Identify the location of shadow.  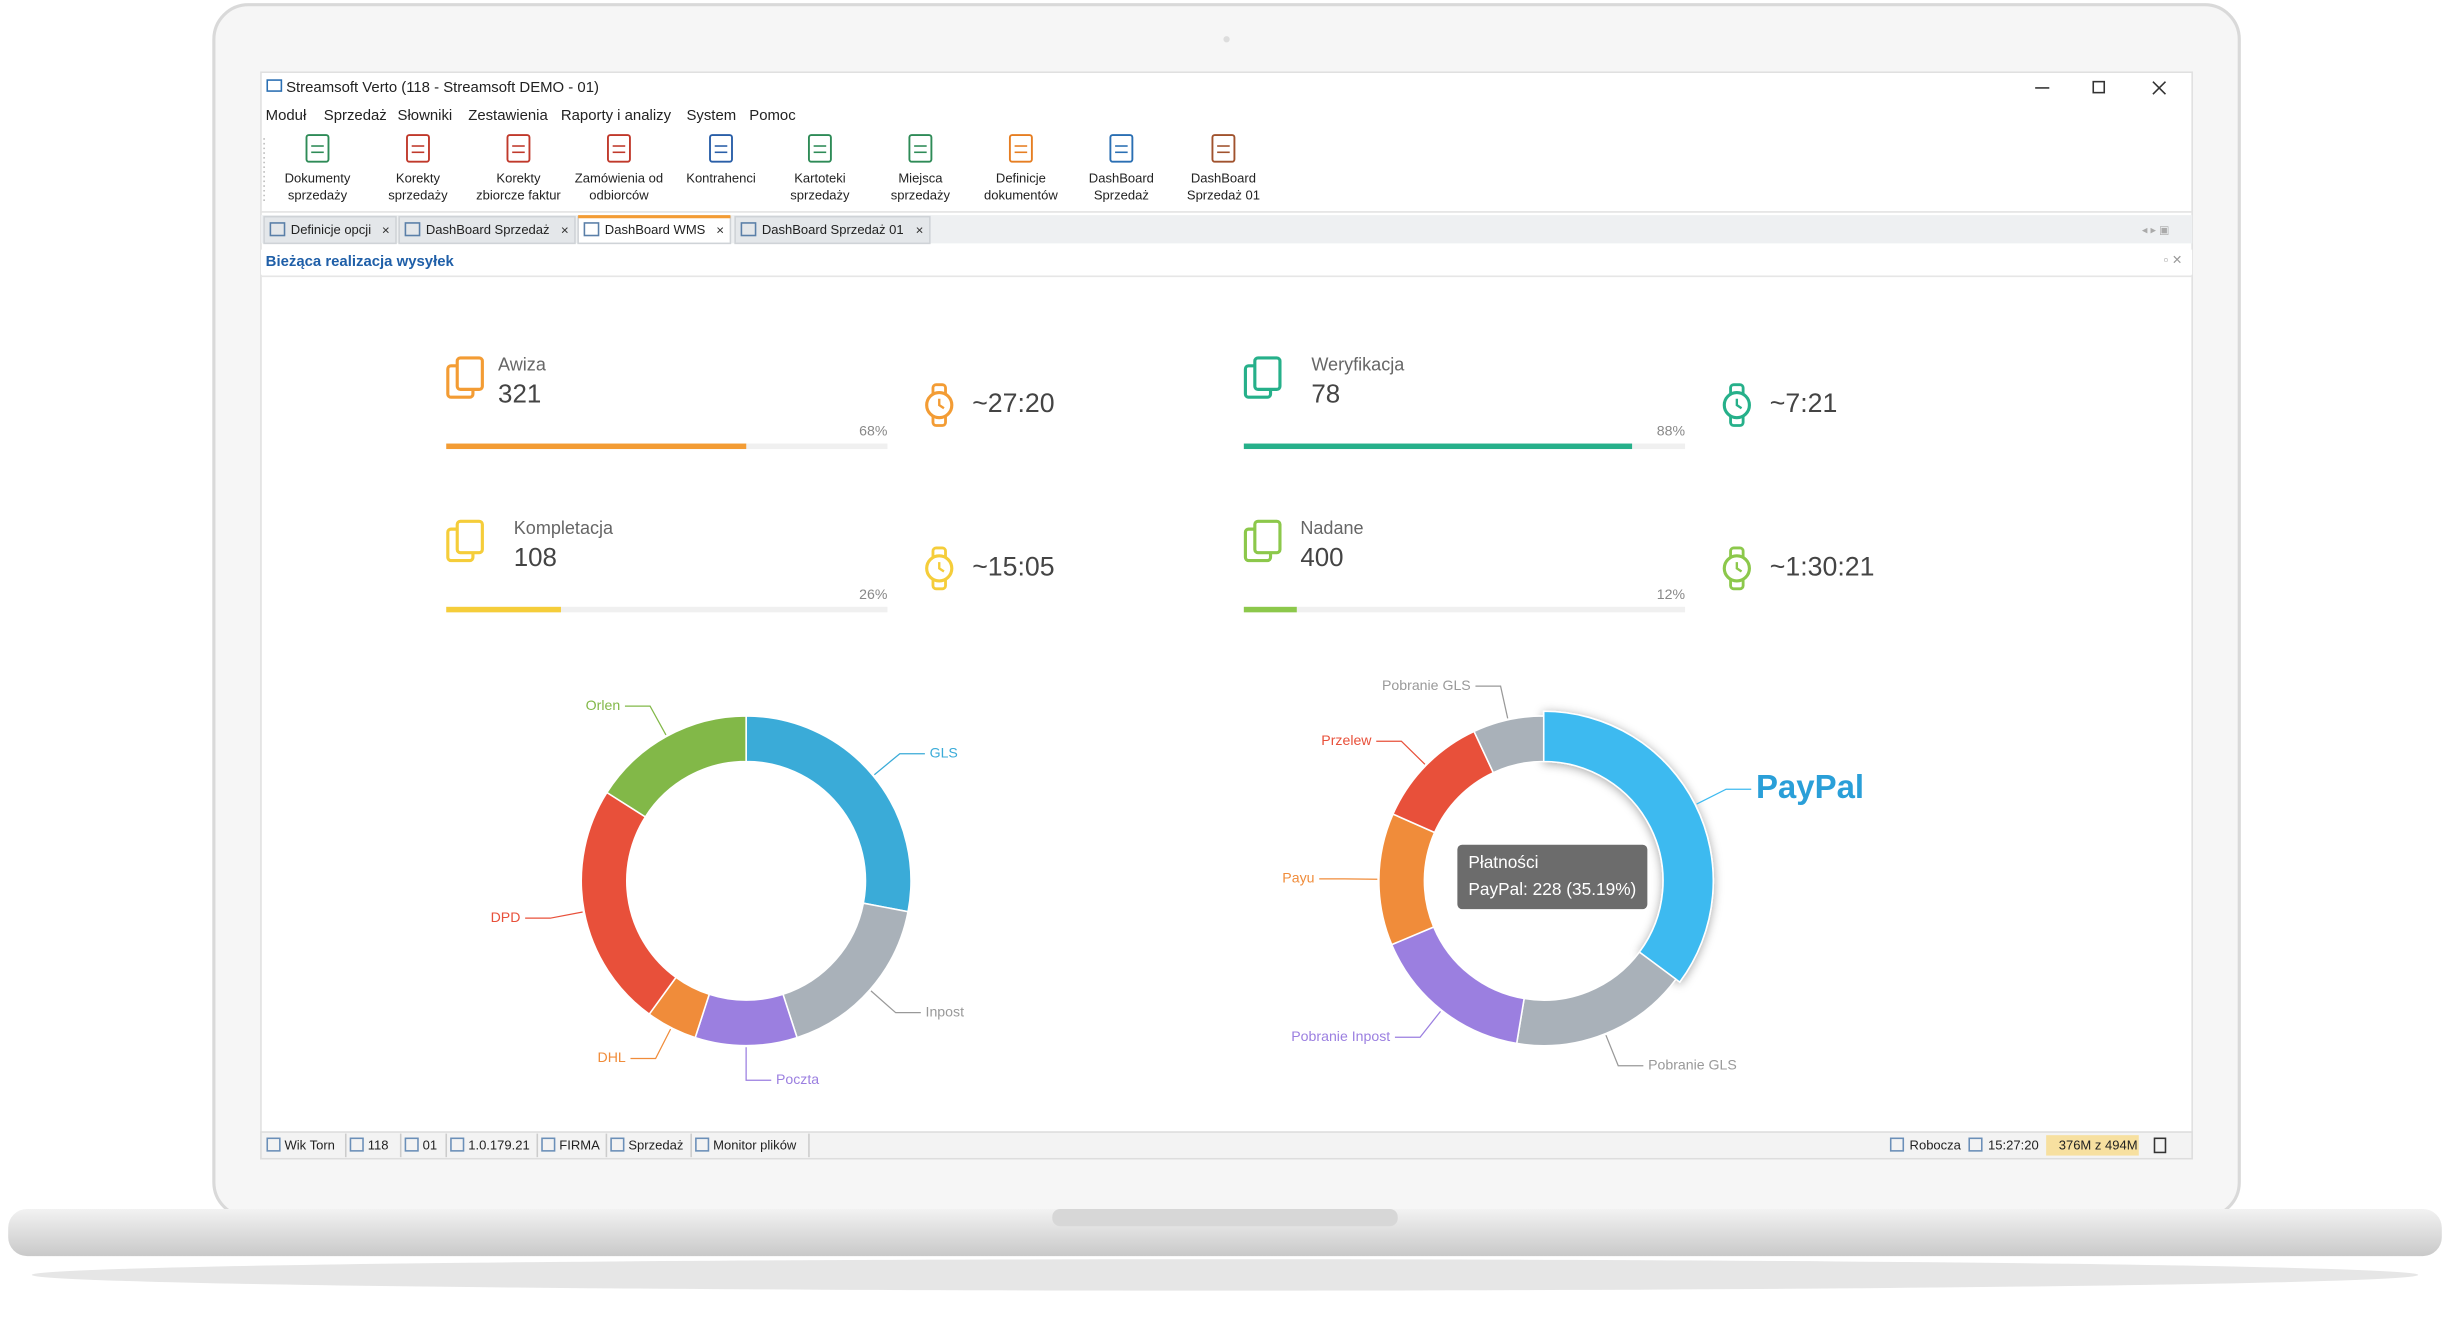
(1225, 1275).